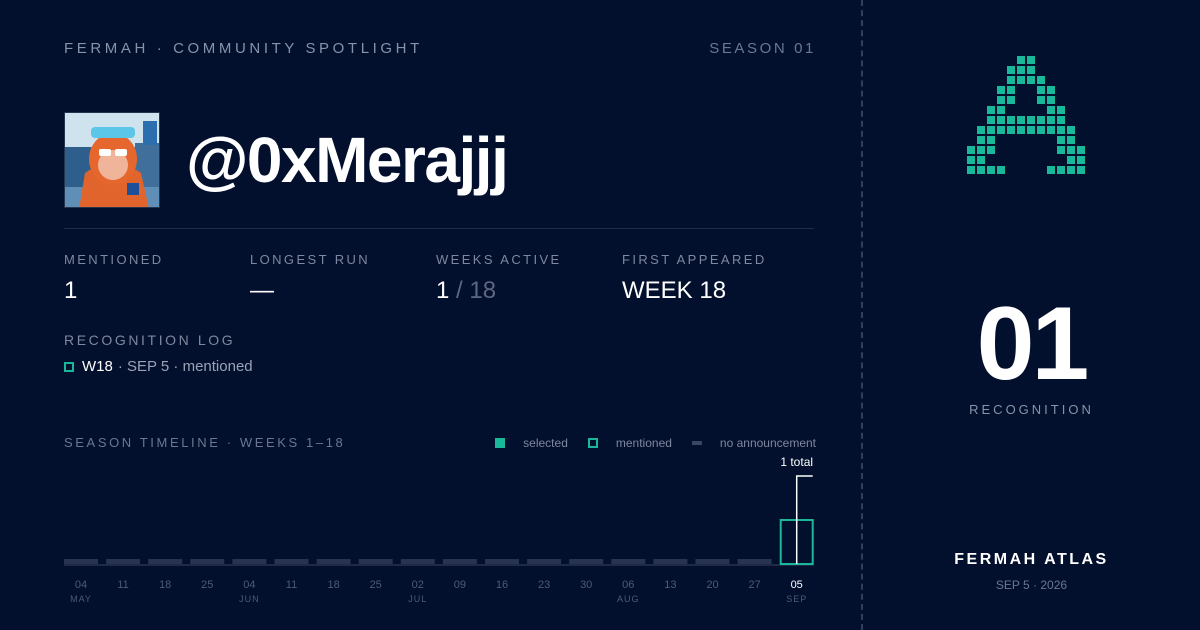 Image resolution: width=1200 pixels, height=630 pixels. I want to click on timeline-tick-label: 20, so click(712, 585).